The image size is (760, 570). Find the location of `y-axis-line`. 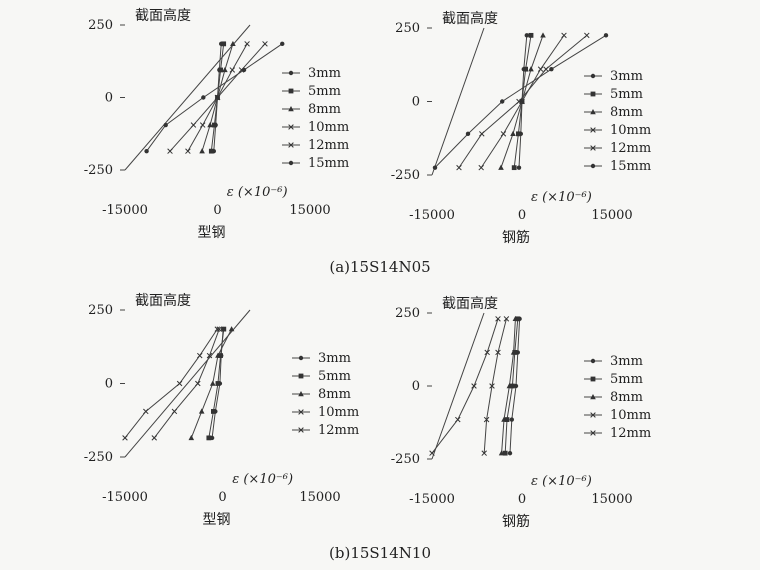

y-axis-line is located at coordinates (187, 383).